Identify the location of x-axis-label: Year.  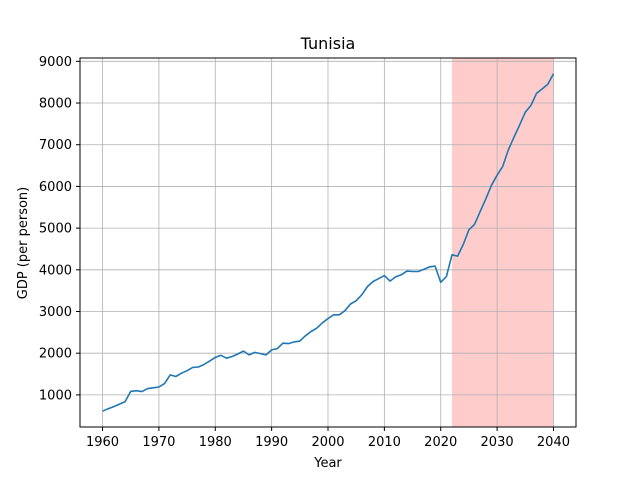
(327, 463).